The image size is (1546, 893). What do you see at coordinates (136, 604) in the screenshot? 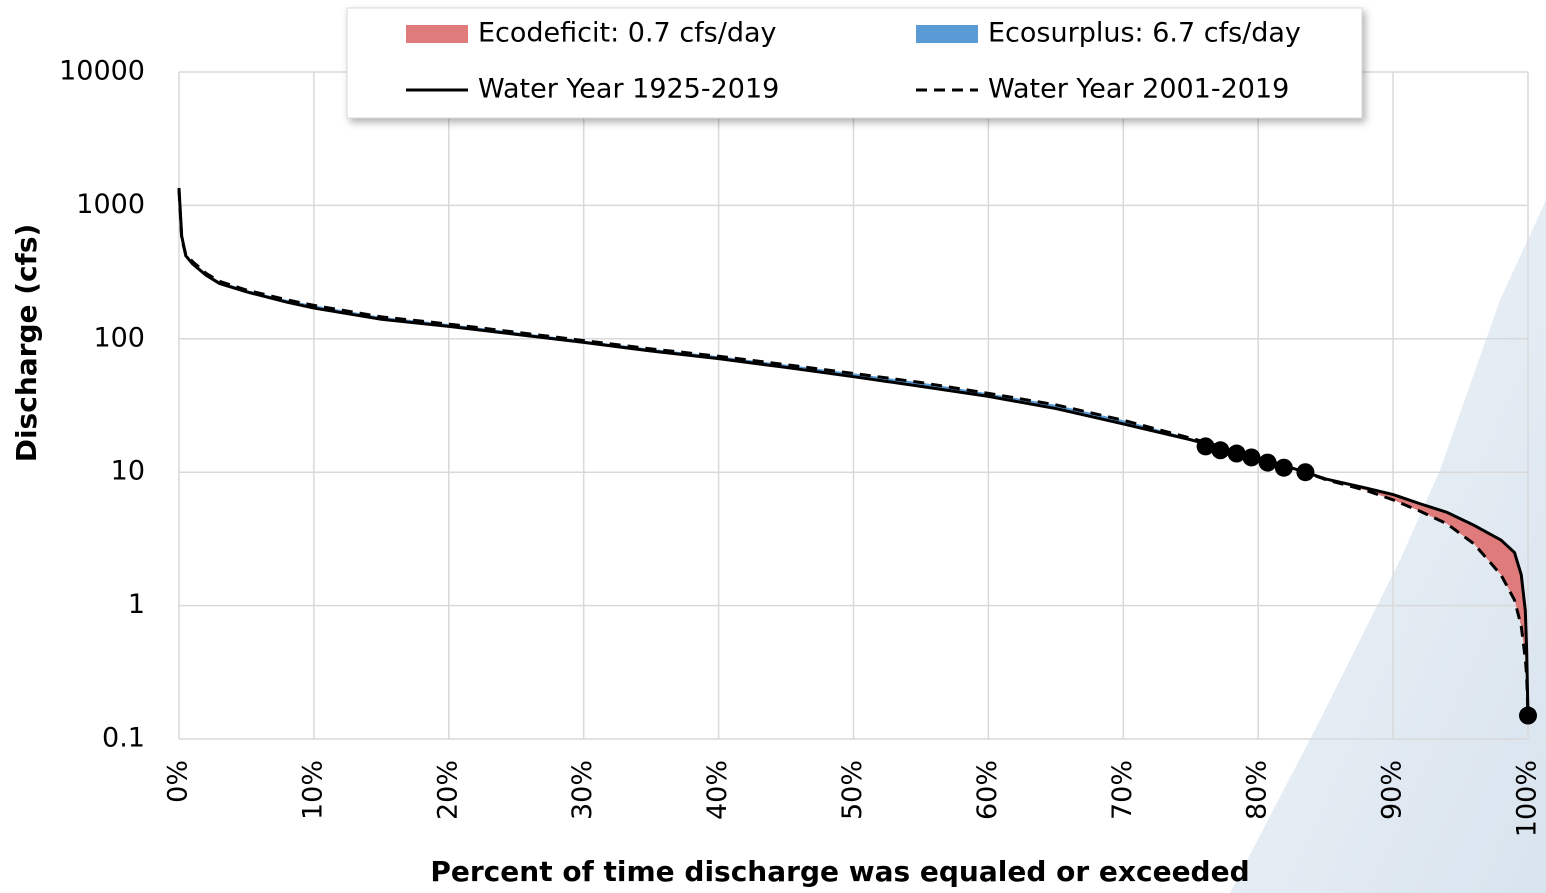
I see `y-tick-label: 1` at bounding box center [136, 604].